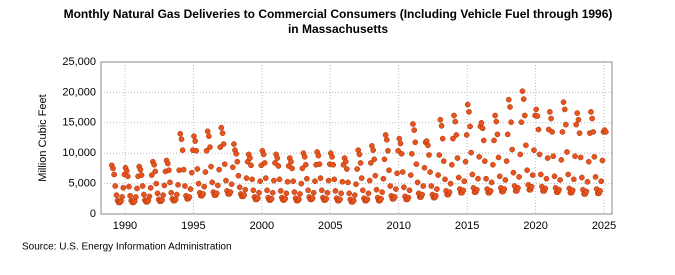  I want to click on x-tick-label: 2000, so click(262, 226).